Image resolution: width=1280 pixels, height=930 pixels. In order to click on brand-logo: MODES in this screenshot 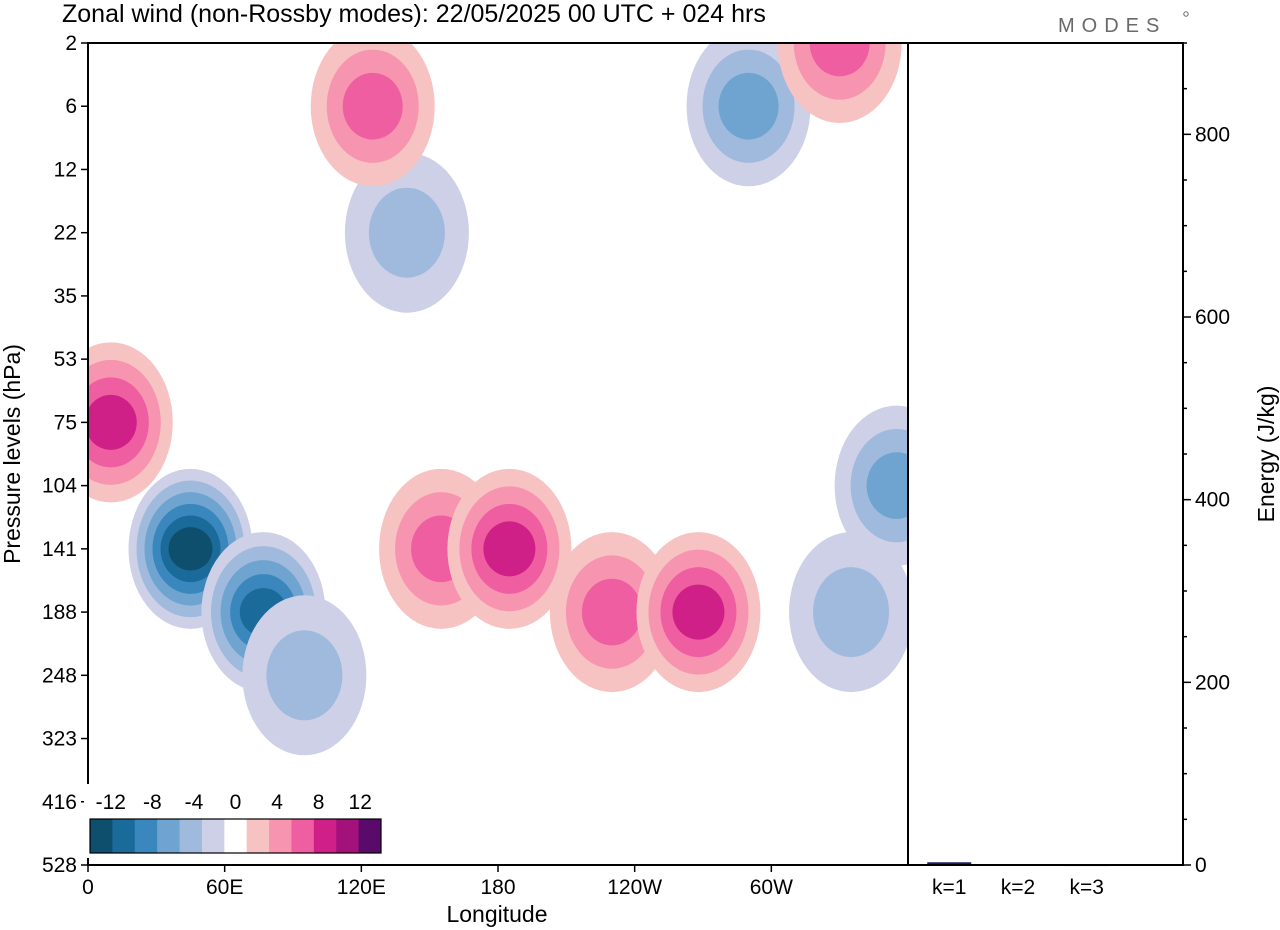, I will do `click(1112, 26)`.